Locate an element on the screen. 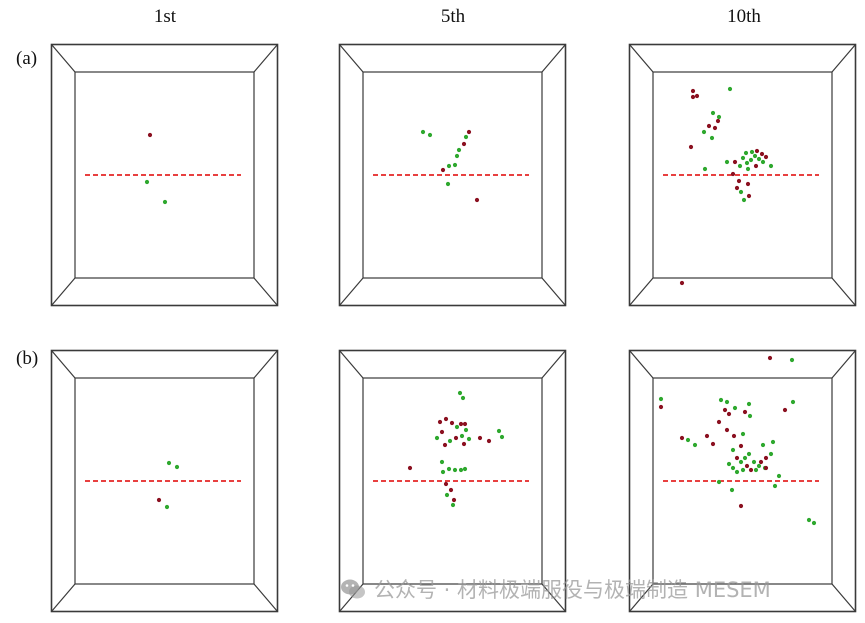 This screenshot has width=865, height=623. panel-a-5th is located at coordinates (452, 175).